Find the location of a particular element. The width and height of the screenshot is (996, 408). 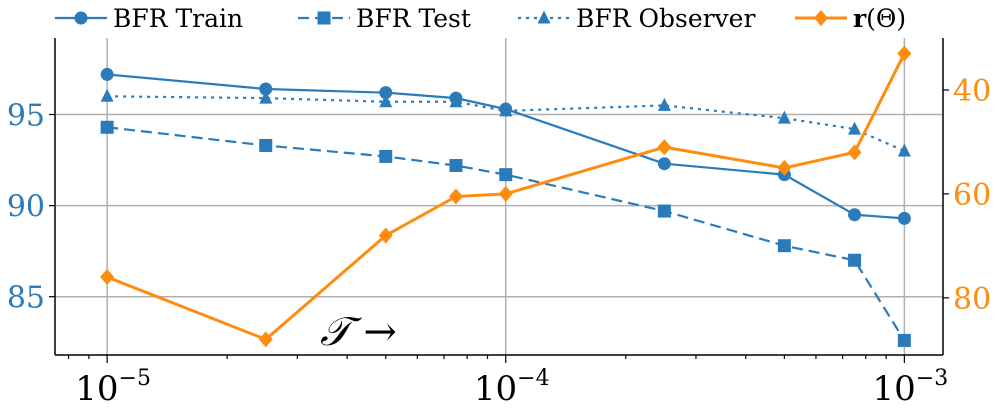

legend-label: BFR Train is located at coordinates (178, 18).